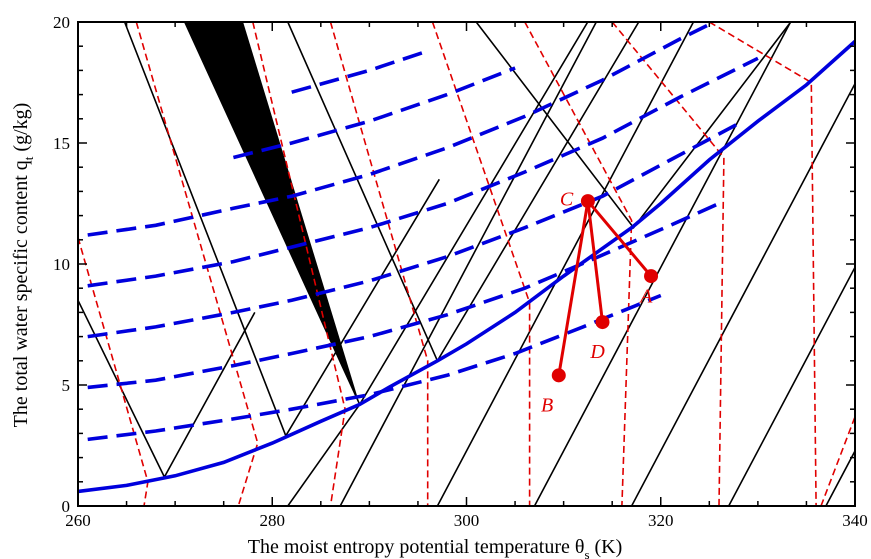 The image size is (871, 559). What do you see at coordinates (273, 520) in the screenshot?
I see `x-tick-label: 280` at bounding box center [273, 520].